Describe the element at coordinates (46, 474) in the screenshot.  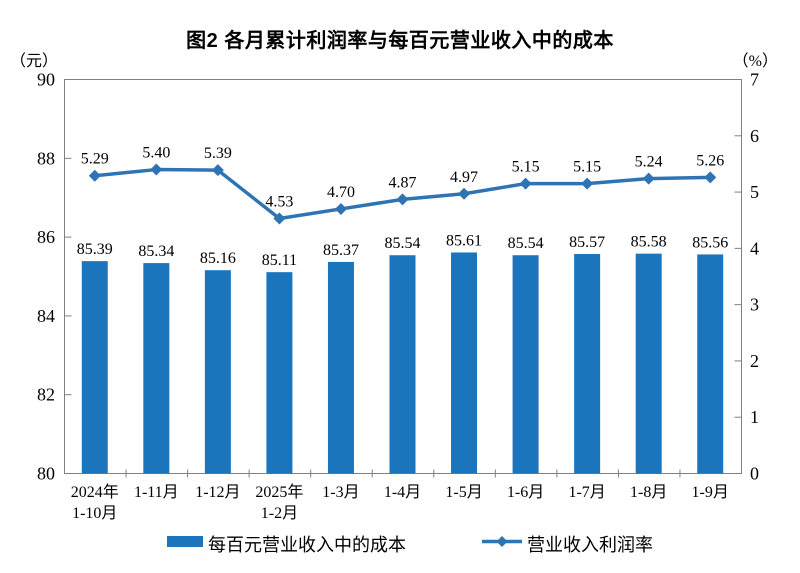
I see `y-axis-label-left: 80` at that location.